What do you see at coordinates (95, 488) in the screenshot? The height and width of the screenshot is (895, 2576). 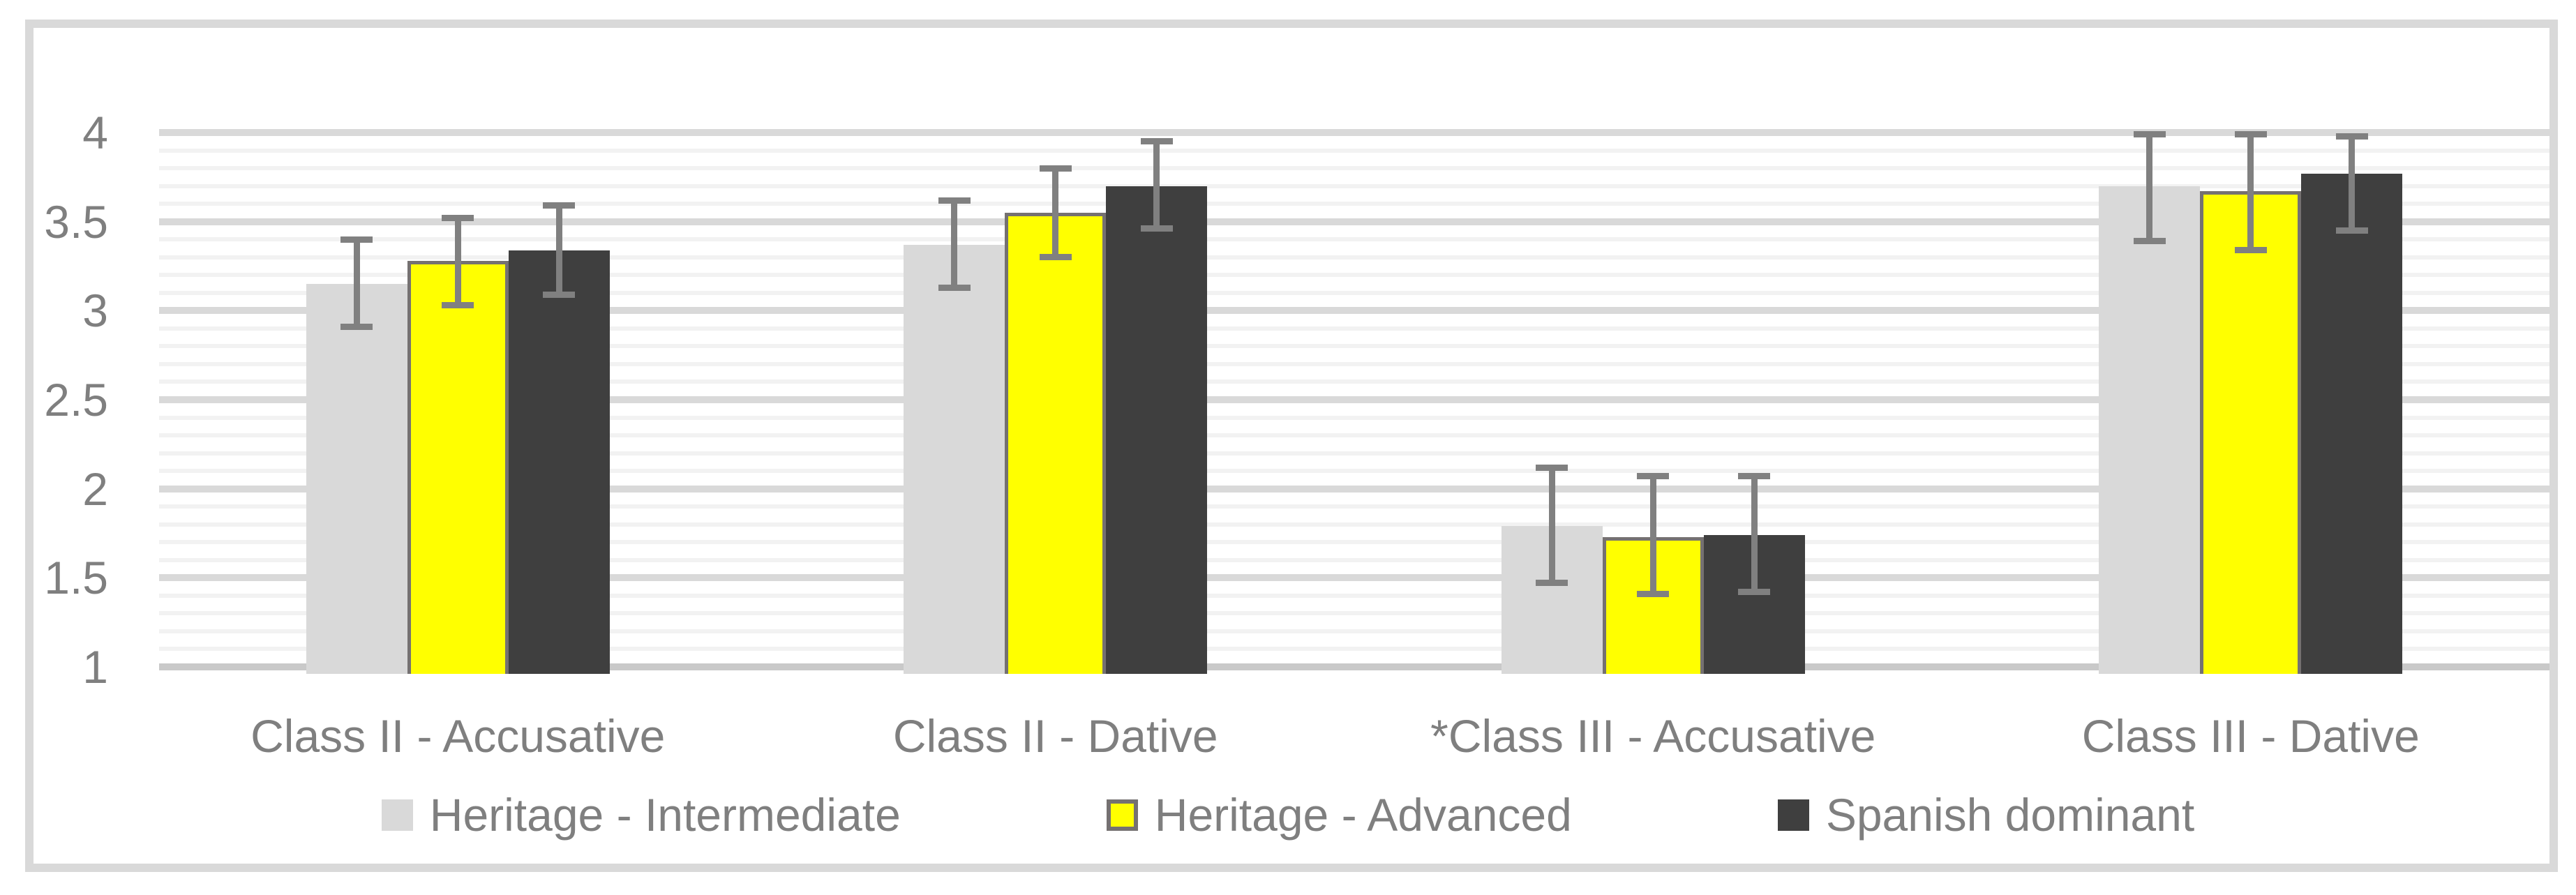 I see `y-tick-label: 2` at bounding box center [95, 488].